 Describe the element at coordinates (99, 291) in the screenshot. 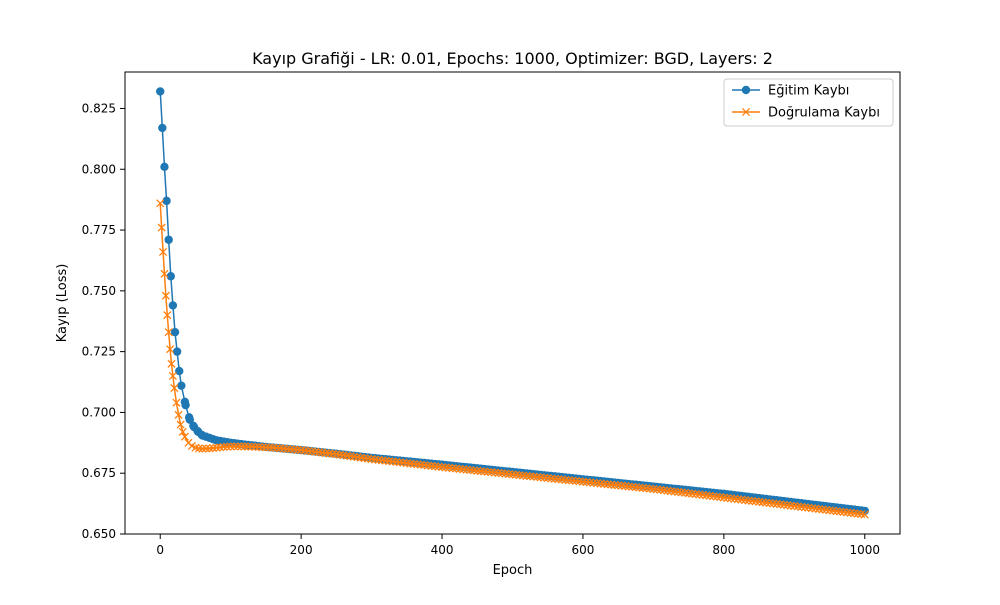

I see `y-tick-label: 0.750` at that location.